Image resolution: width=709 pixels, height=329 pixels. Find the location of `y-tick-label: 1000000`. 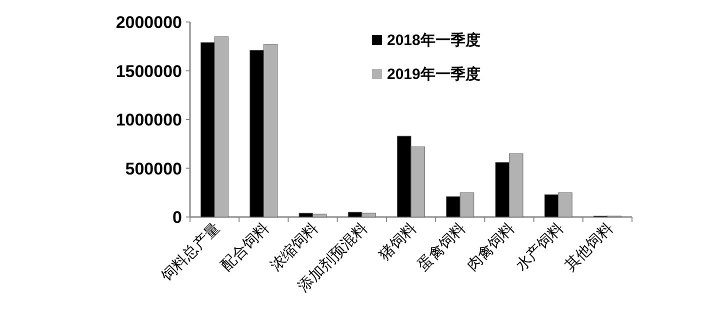

y-tick-label: 1000000 is located at coordinates (149, 120).